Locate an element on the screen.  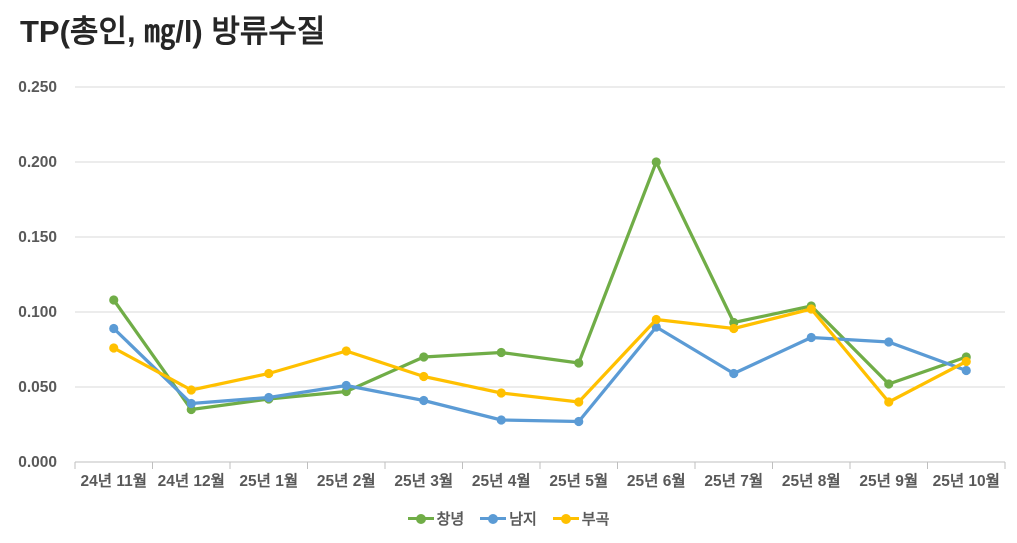
x-axis-label: 25년 4월 is located at coordinates (501, 480).